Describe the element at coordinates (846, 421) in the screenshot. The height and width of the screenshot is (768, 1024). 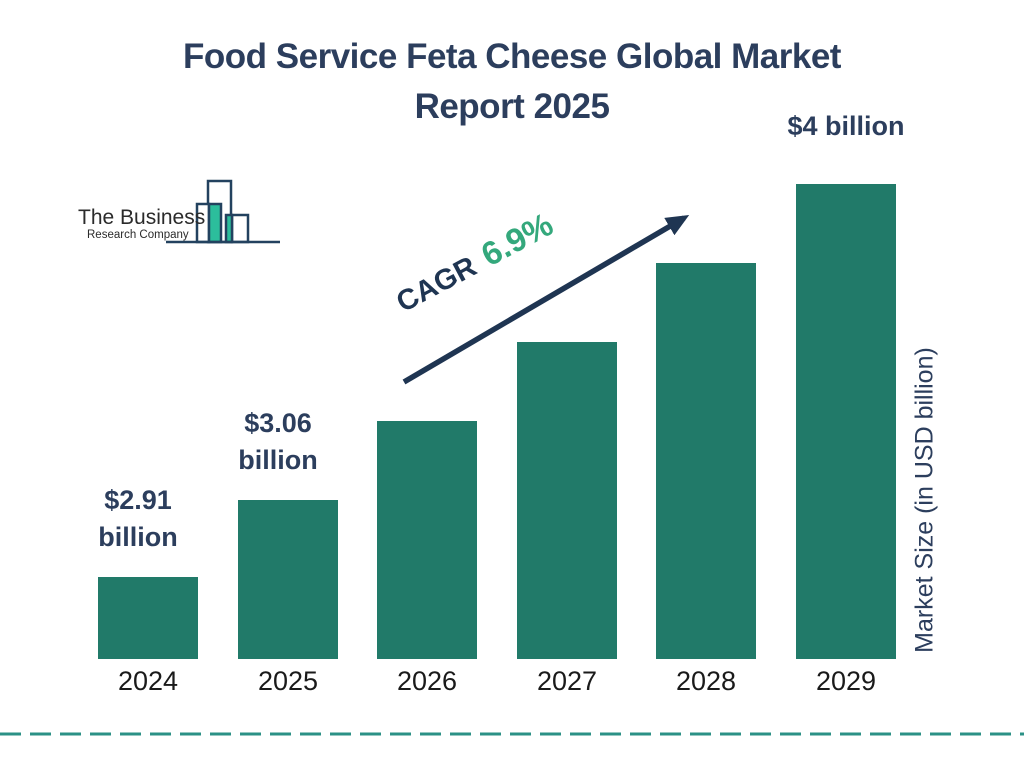
I see `bar-2029` at that location.